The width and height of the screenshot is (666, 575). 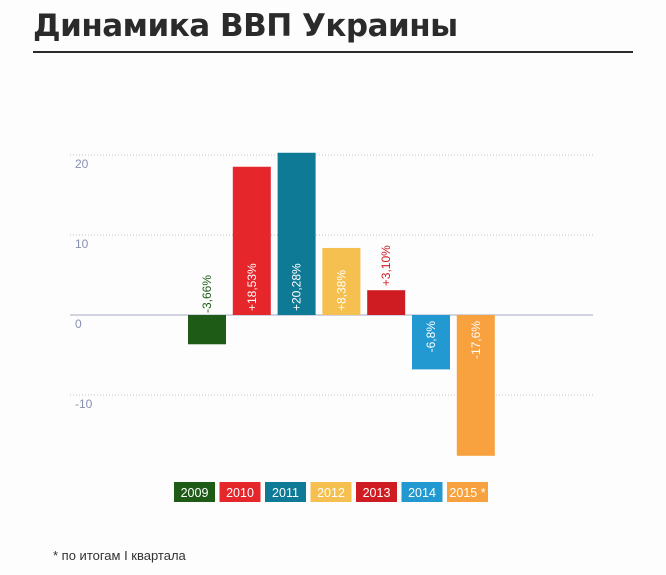 I want to click on y-tick-label: 10, so click(x=82, y=244).